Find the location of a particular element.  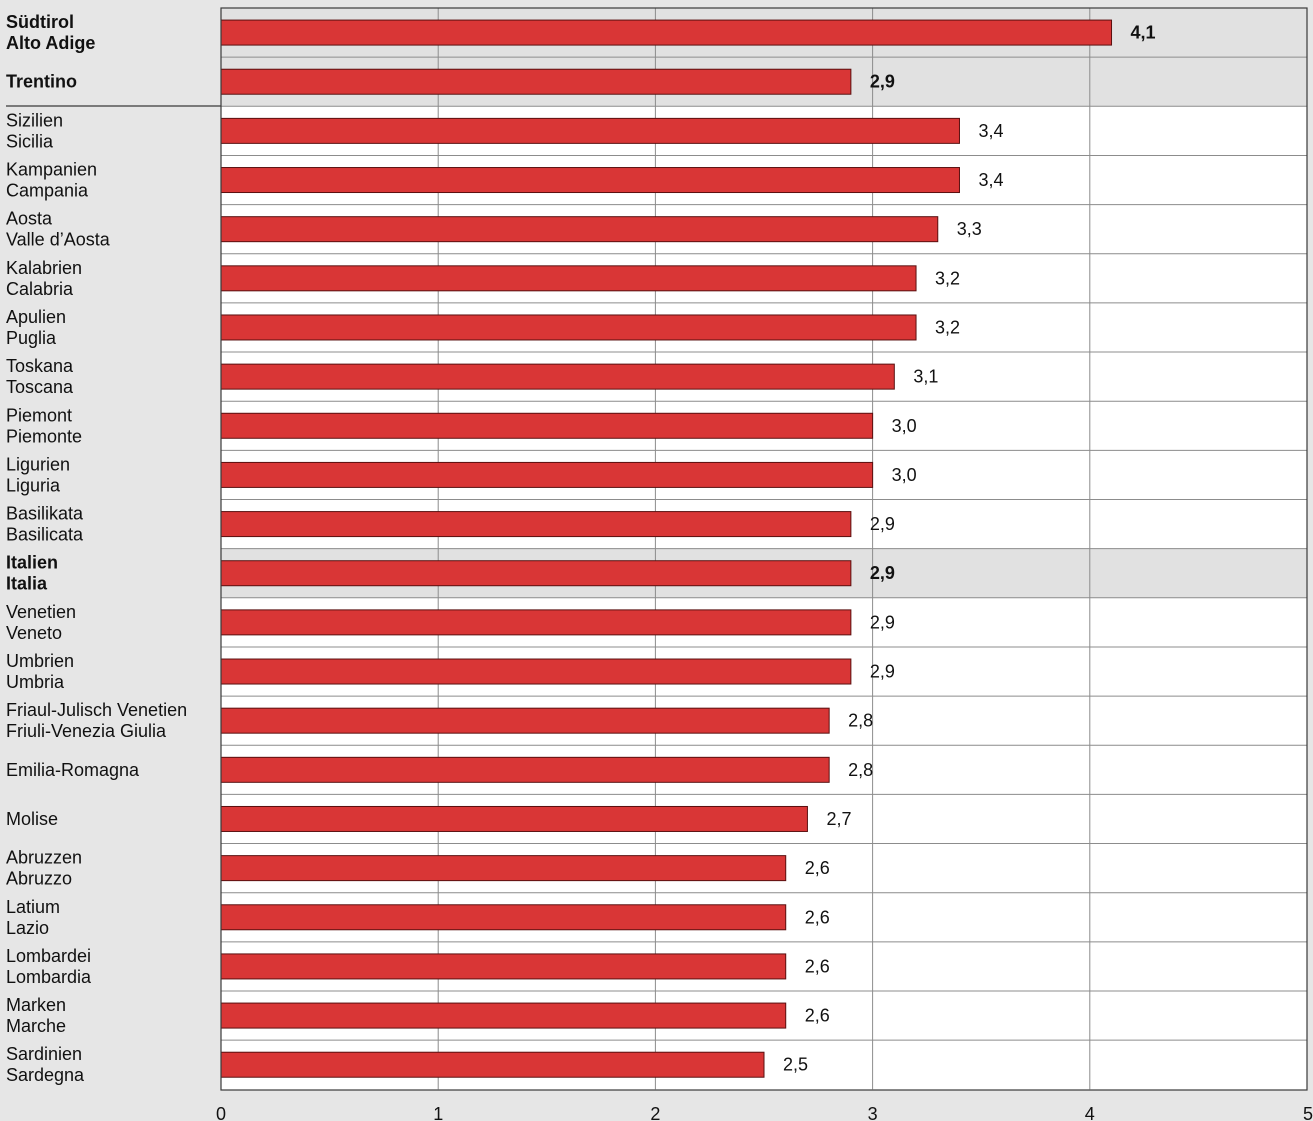

category-label: Umbria is located at coordinates (35, 682).